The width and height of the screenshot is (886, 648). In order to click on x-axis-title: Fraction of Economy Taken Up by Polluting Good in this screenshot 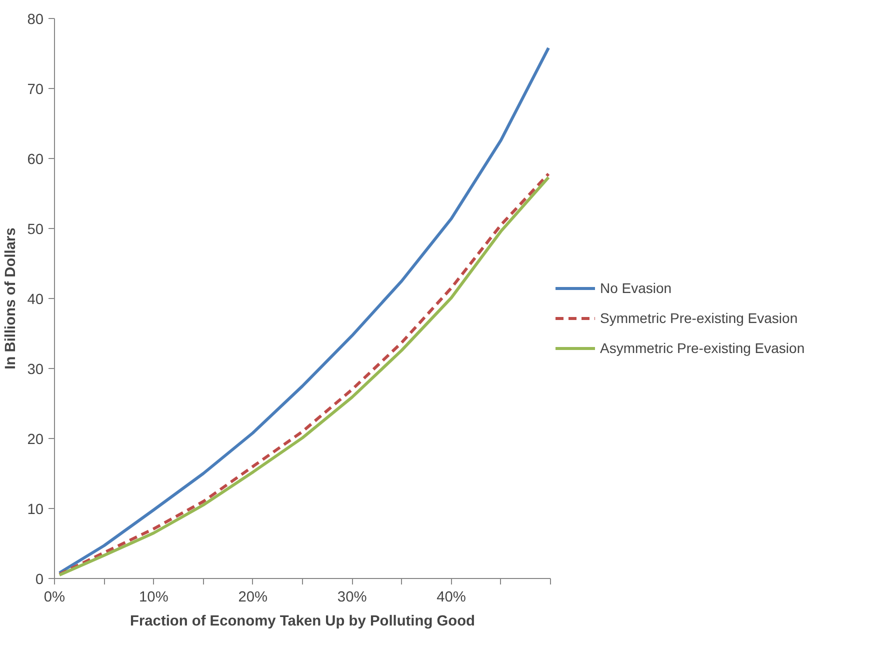, I will do `click(302, 622)`.